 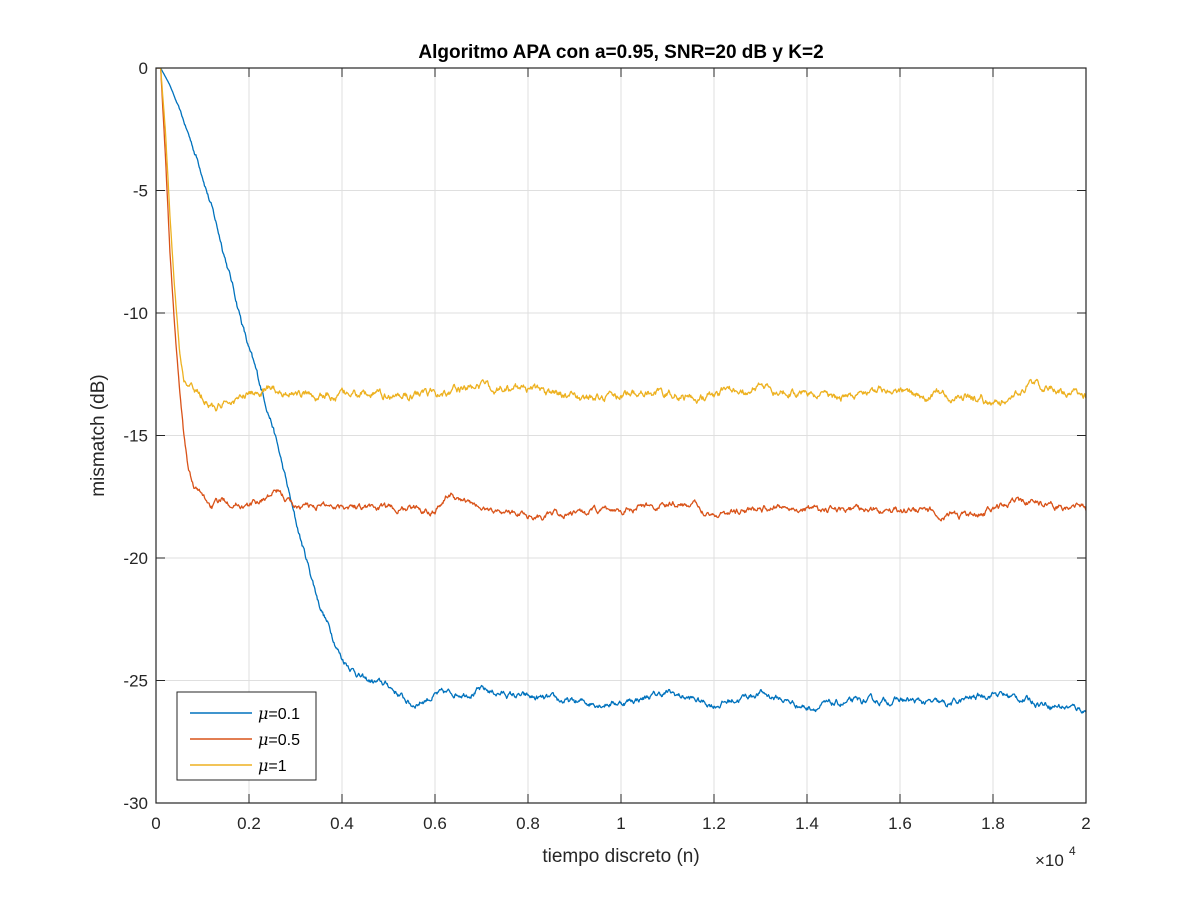 I want to click on legend-series-name: =0.5, so click(x=284, y=740).